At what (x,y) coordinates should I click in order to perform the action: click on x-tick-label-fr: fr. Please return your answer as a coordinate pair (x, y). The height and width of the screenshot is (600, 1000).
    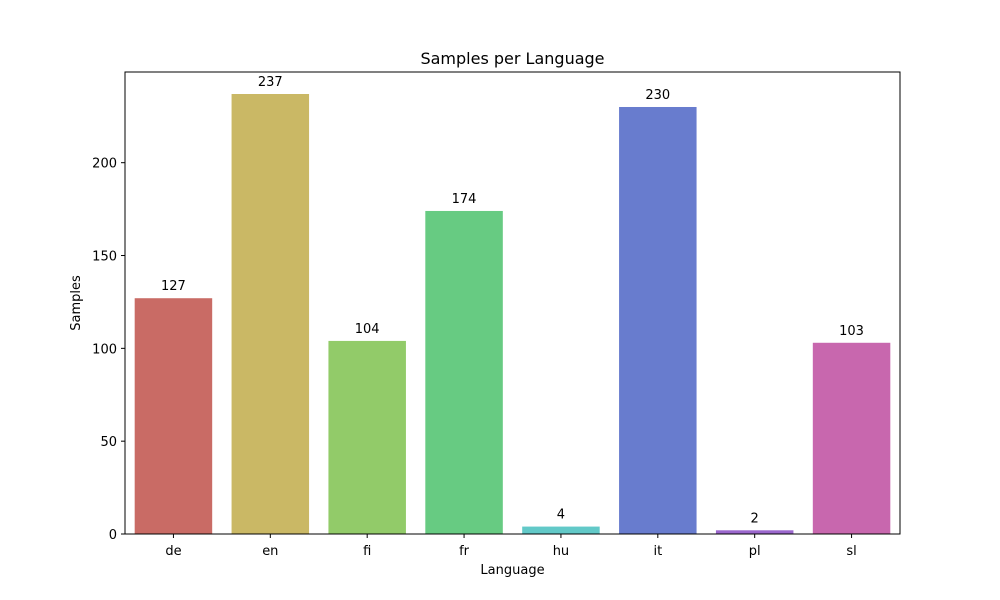
    Looking at the image, I should click on (464, 551).